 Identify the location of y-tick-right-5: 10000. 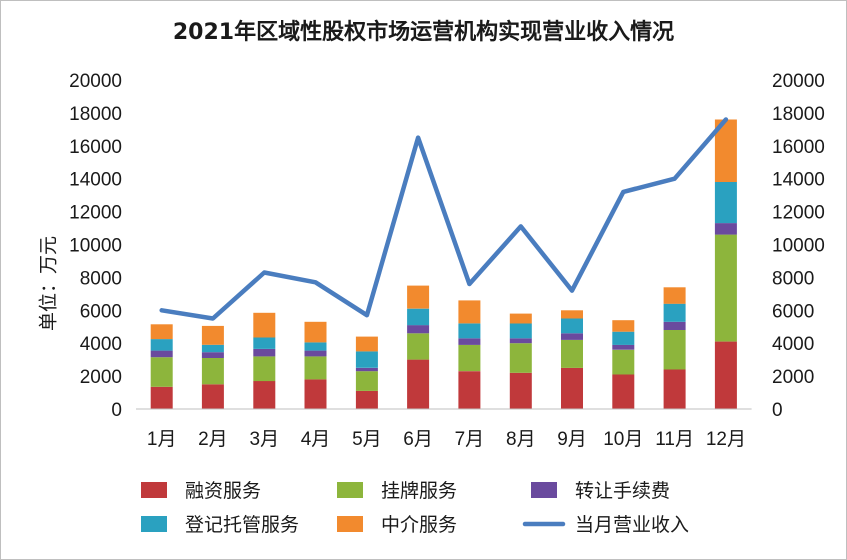
(798, 246).